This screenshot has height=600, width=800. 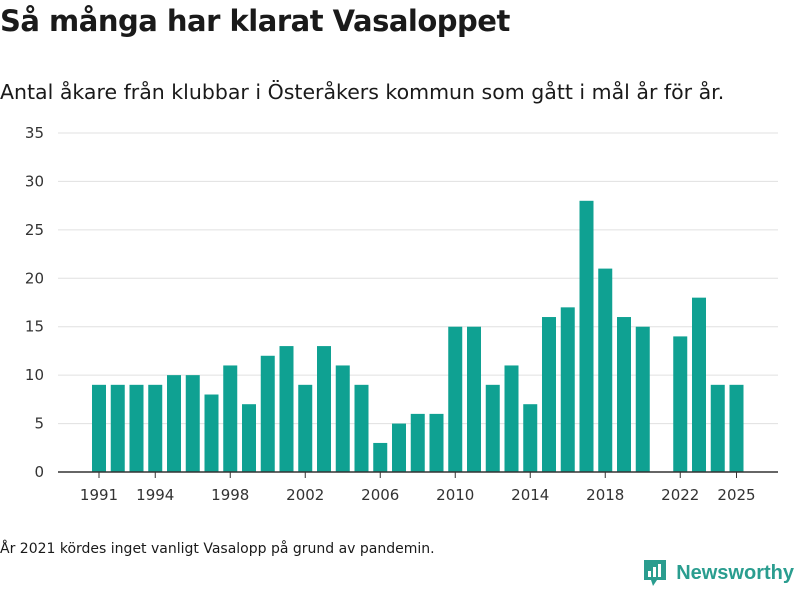 I want to click on bar-2005, so click(x=361, y=428).